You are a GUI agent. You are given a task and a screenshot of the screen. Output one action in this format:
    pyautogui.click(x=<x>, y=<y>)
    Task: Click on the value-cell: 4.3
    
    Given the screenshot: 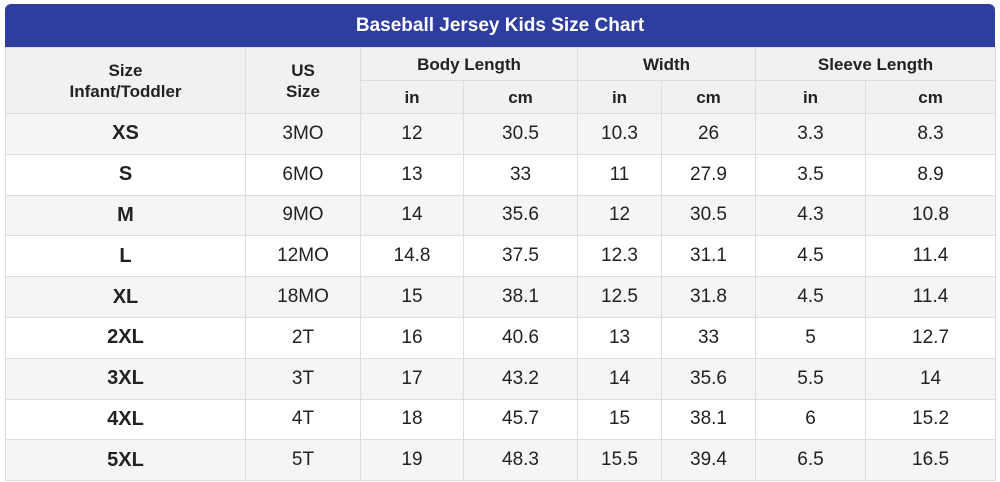 What is the action you would take?
    pyautogui.click(x=811, y=215)
    